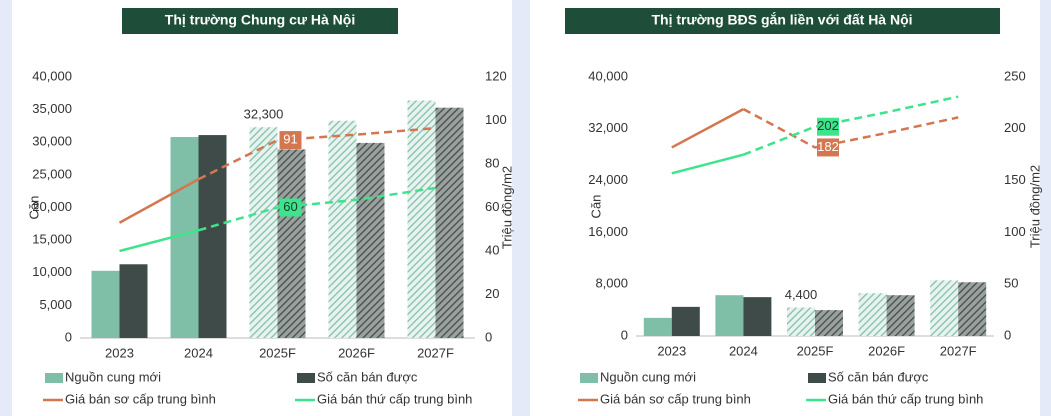 Image resolution: width=1051 pixels, height=416 pixels. Describe the element at coordinates (1015, 75) in the screenshot. I see `y2-tick-label: 250` at that location.